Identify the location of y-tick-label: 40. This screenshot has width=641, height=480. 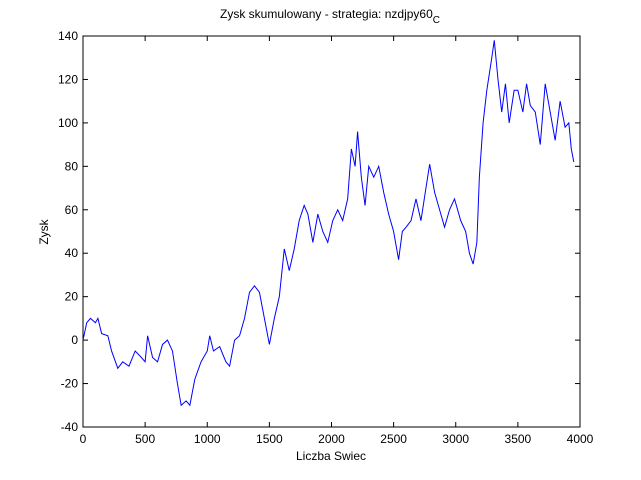
(72, 253).